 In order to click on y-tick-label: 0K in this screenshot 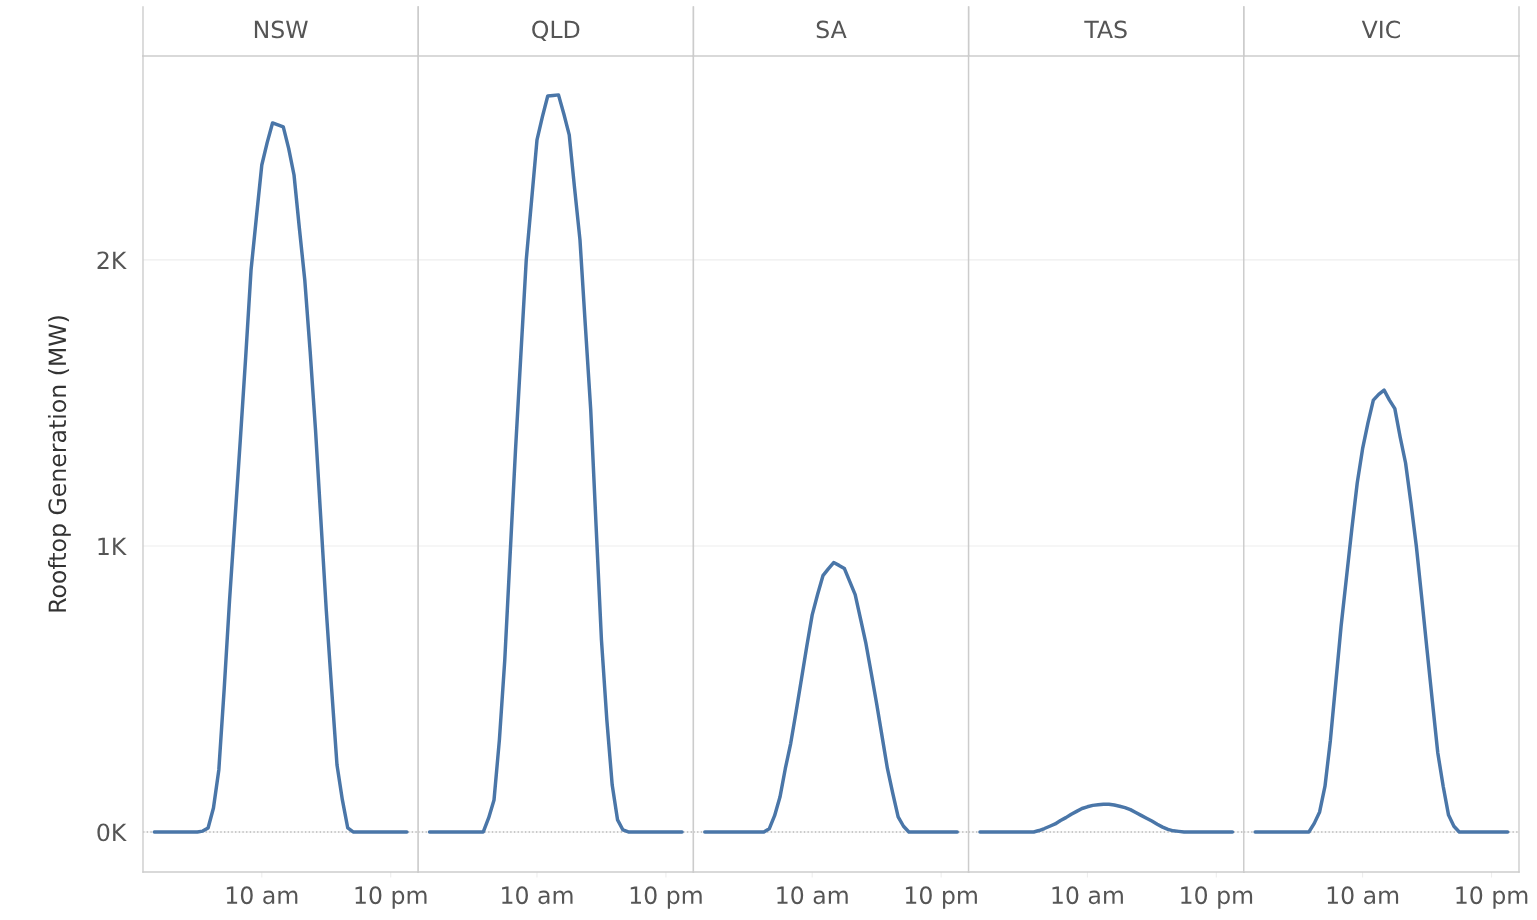, I will do `click(112, 832)`.